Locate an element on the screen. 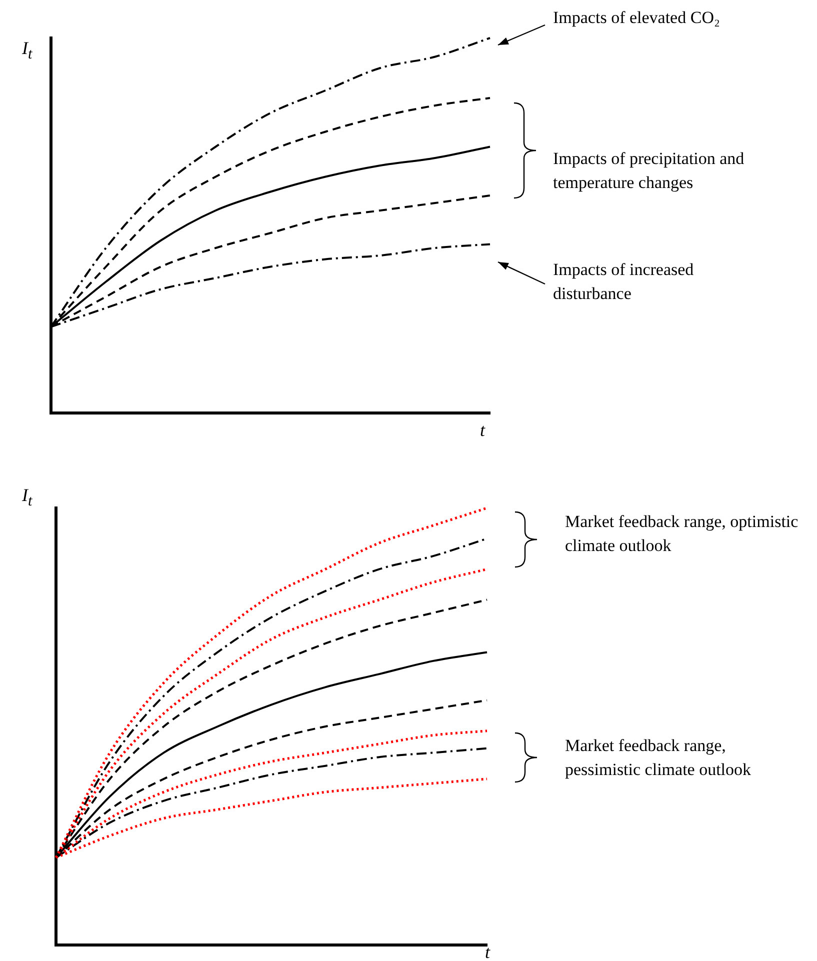 This screenshot has height=961, width=817. text: Impacts of elevated CO₂ is located at coordinates (637, 18).